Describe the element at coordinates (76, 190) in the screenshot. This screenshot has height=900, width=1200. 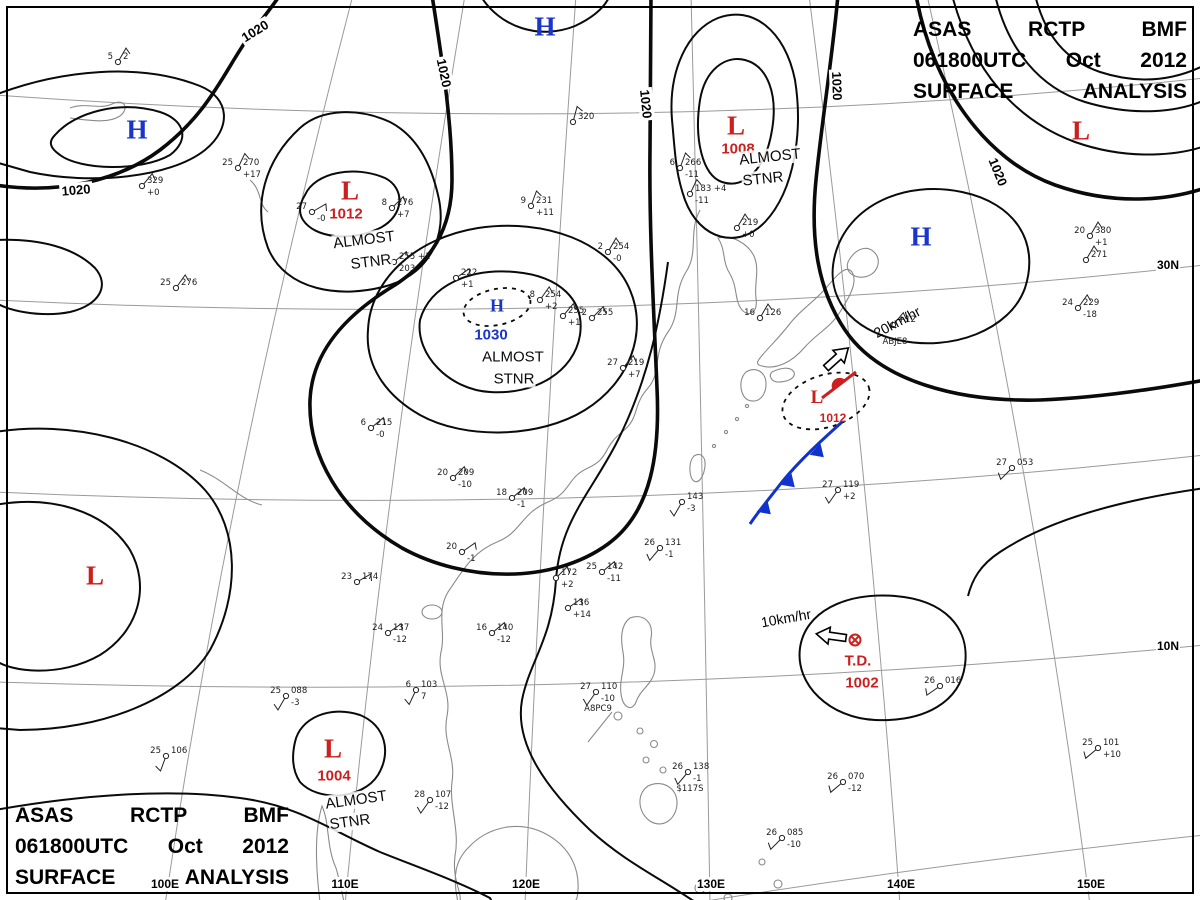
I see `isobar-label-1020-b: 1020` at that location.